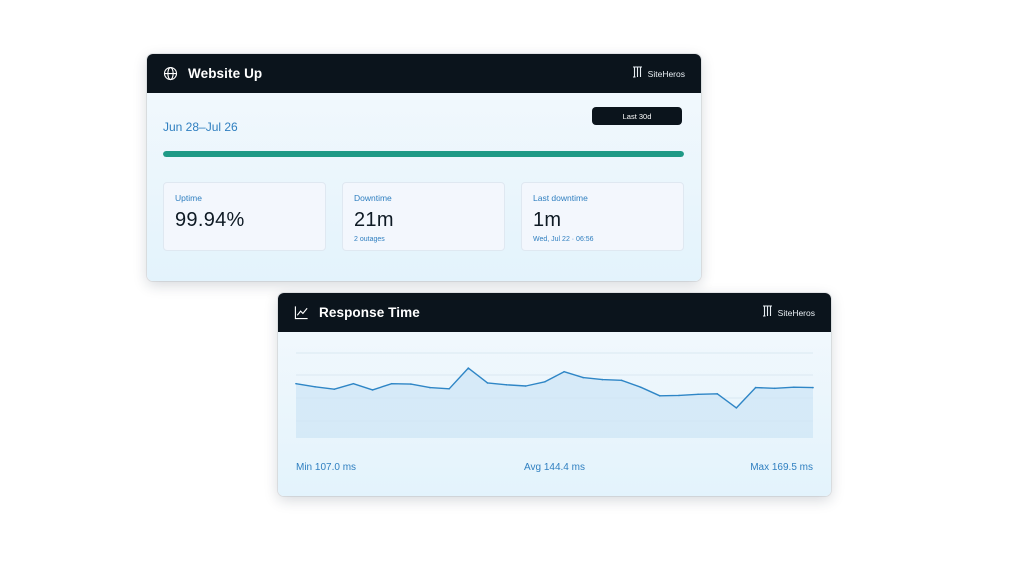 This screenshot has height=576, width=1024. What do you see at coordinates (210, 220) in the screenshot?
I see `stat-uptime-value: 99.94%` at bounding box center [210, 220].